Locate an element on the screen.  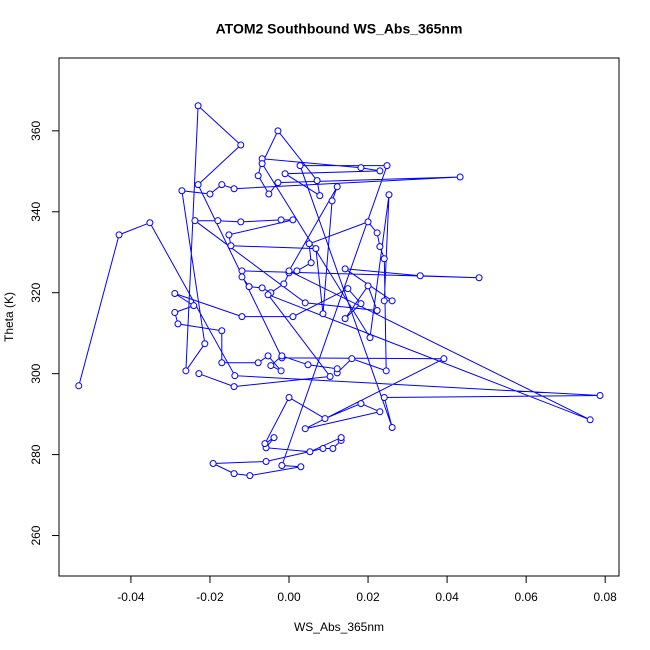
x-tick-label: 0.06 is located at coordinates (526, 597).